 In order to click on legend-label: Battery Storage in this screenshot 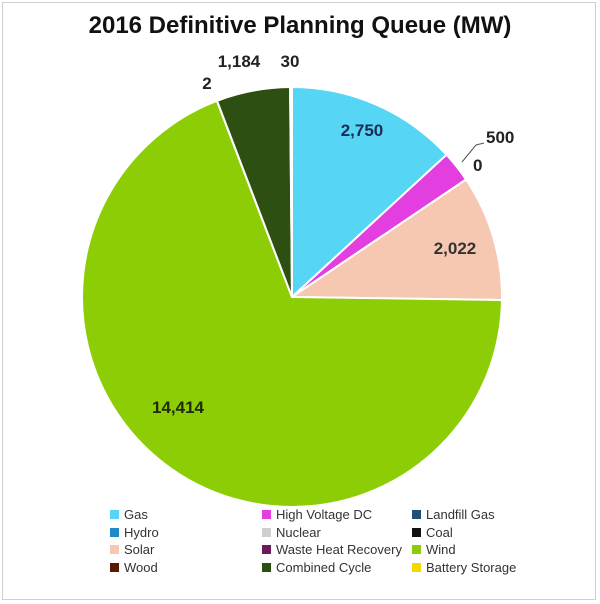, I will do `click(471, 567)`.